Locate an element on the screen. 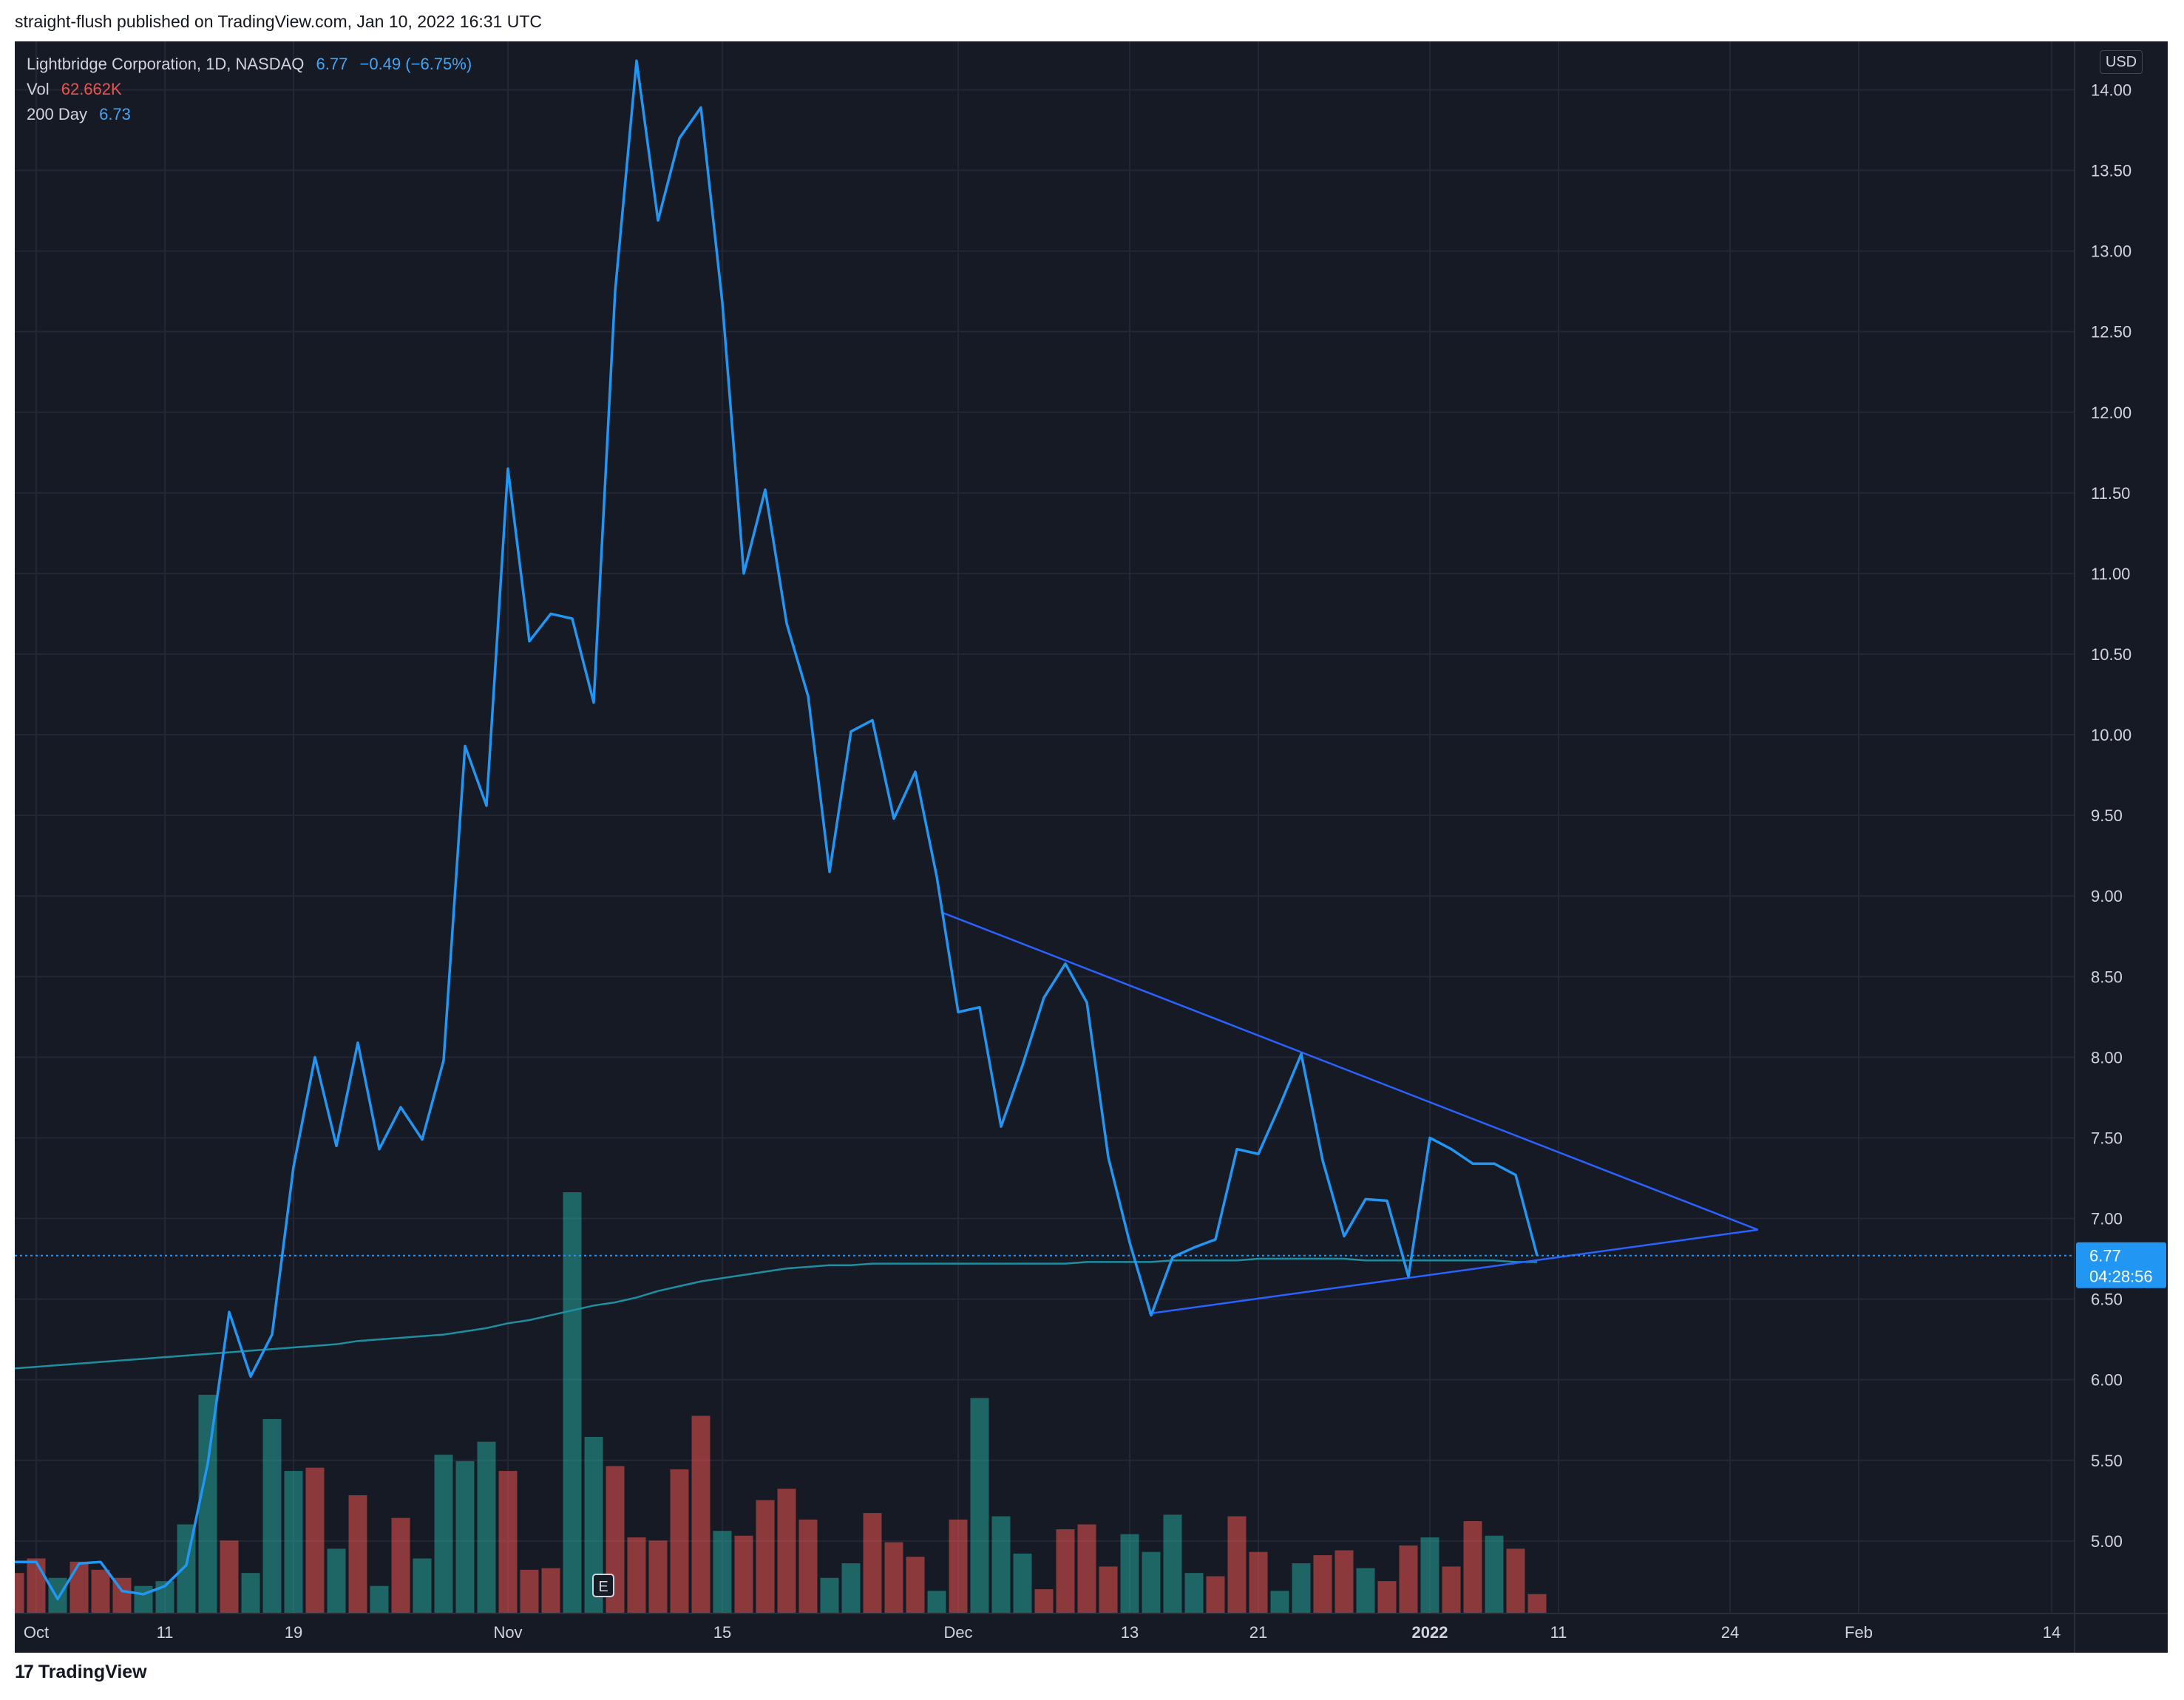  tradingview-logo: 17 TradingView is located at coordinates (81, 1672).